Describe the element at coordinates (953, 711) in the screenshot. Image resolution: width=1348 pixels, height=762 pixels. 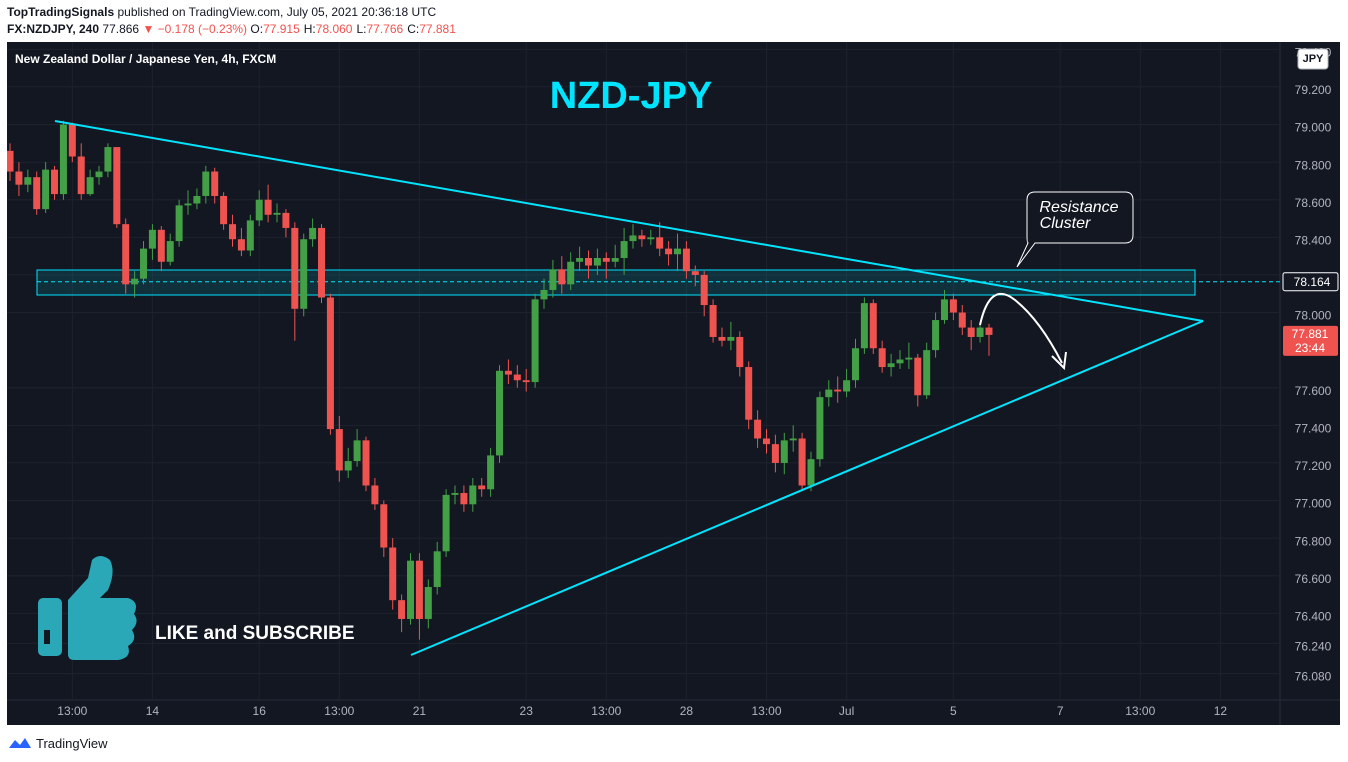
I see `x-tick-label: 5` at that location.